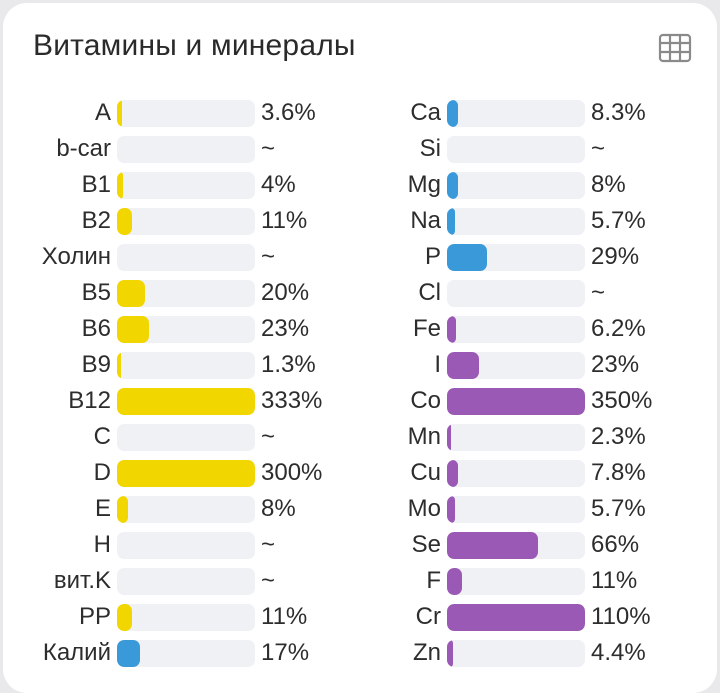 This screenshot has height=693, width=720. What do you see at coordinates (96, 364) in the screenshot?
I see `nutrient-label: B9` at bounding box center [96, 364].